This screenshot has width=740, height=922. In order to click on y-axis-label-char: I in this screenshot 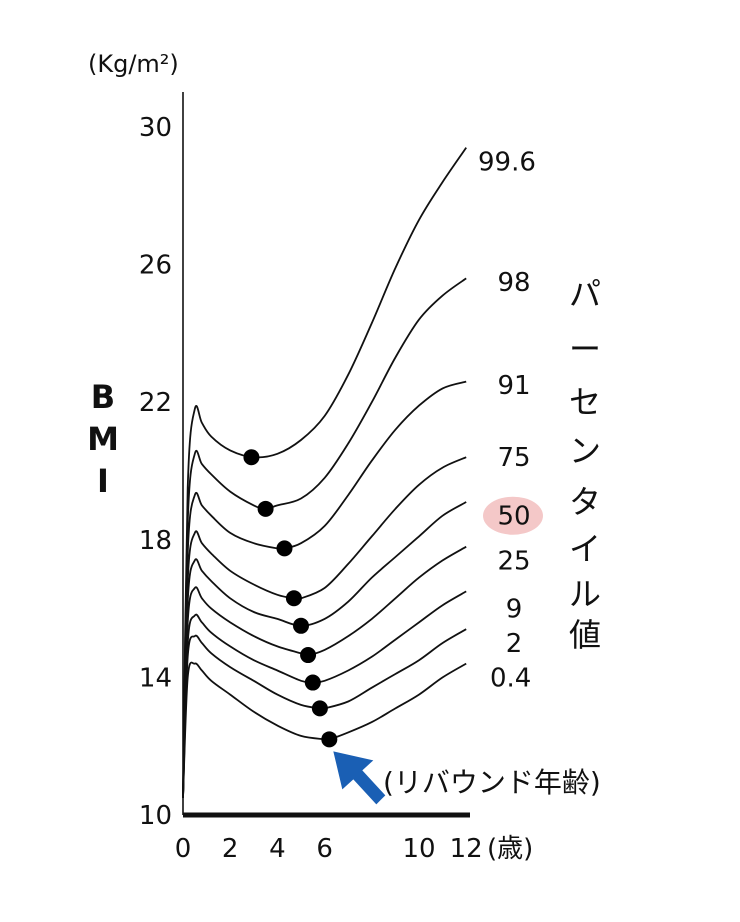, I will do `click(103, 481)`.